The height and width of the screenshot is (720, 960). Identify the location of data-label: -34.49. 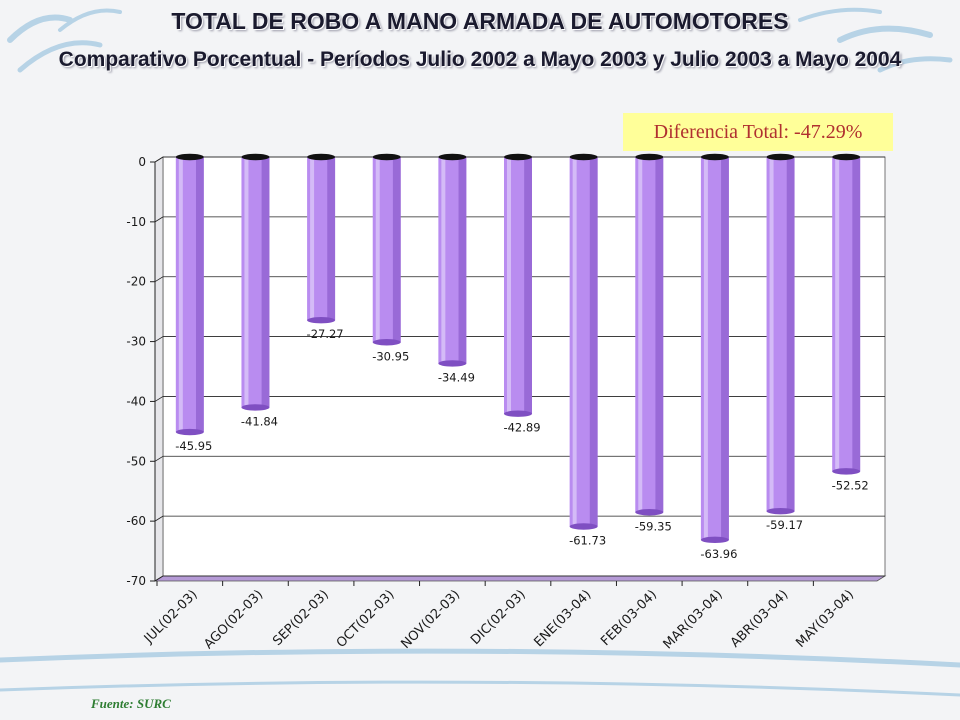
(456, 377).